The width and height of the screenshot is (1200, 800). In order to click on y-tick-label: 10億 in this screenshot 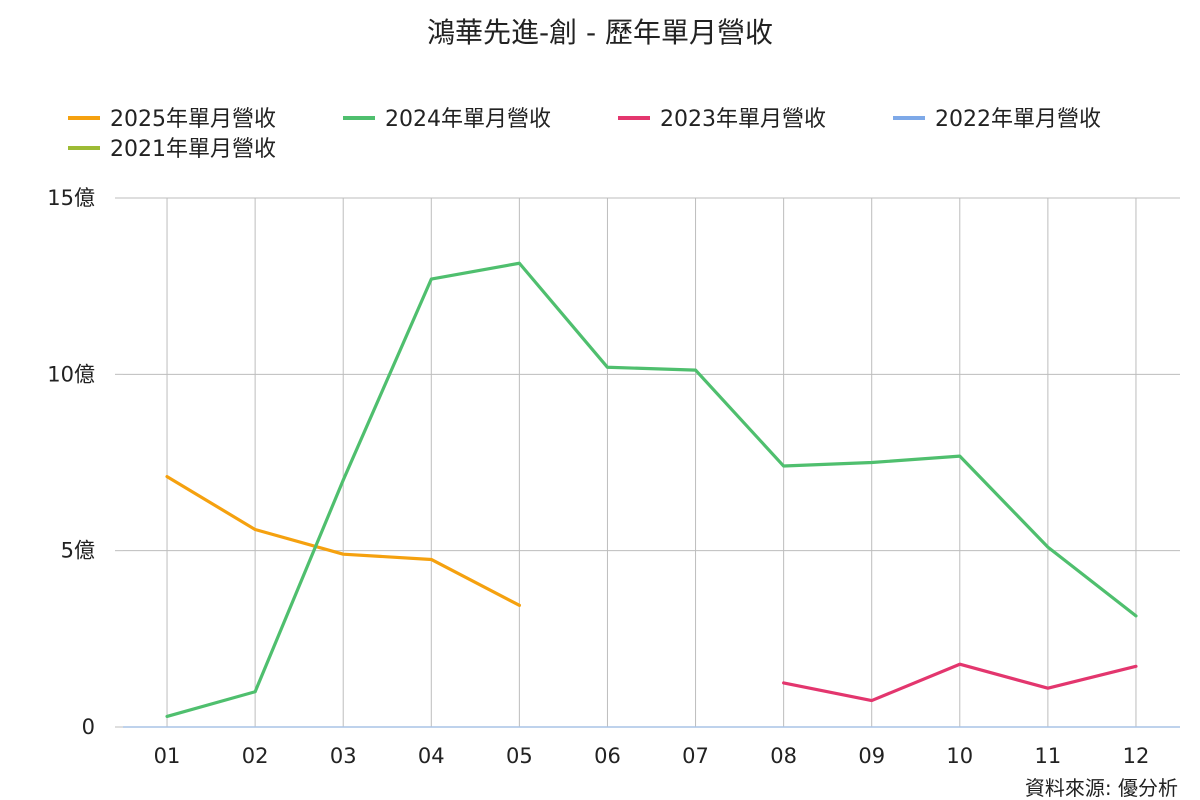, I will do `click(71, 374)`.